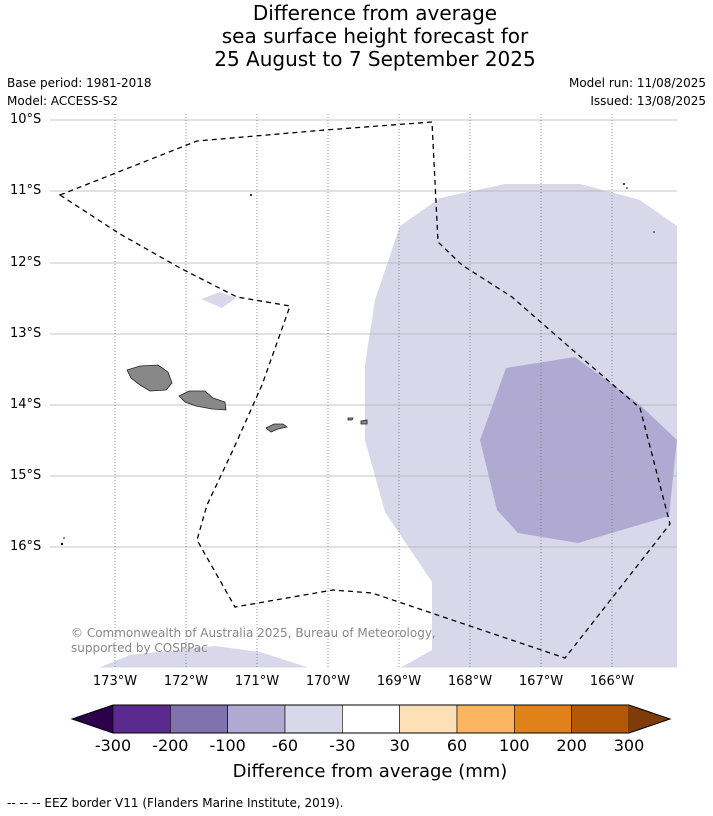 The width and height of the screenshot is (713, 816). I want to click on lat-label-13s: 13°S, so click(26, 333).